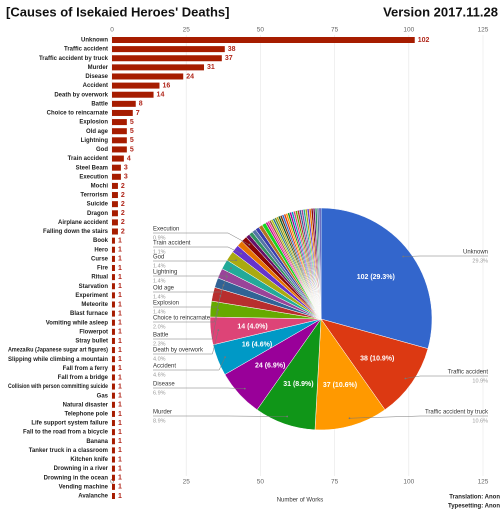 Image resolution: width=504 pixels, height=512 pixels. What do you see at coordinates (81, 95) in the screenshot?
I see `category-label: Death by overwork` at bounding box center [81, 95].